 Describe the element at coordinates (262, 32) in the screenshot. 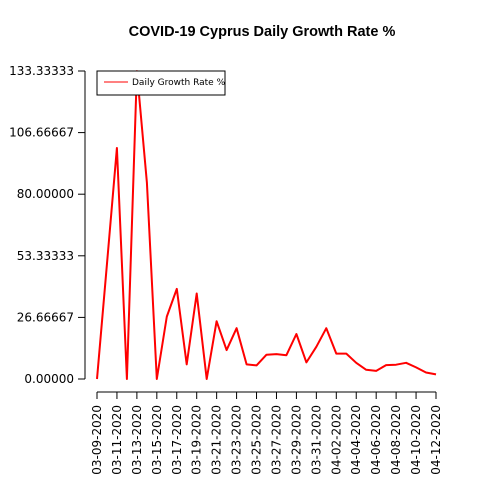

I see `chart-title: COVID-19 Cyprus Daily Growth Rate %` at that location.